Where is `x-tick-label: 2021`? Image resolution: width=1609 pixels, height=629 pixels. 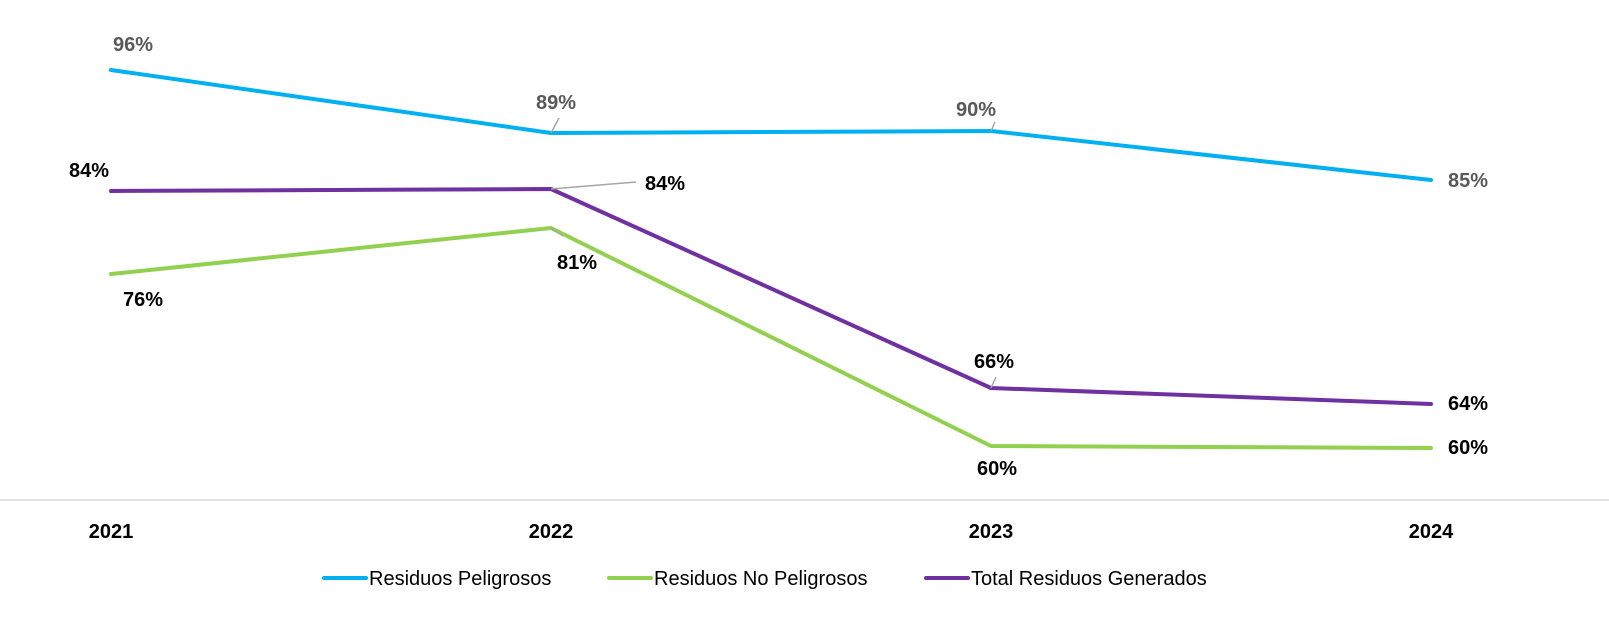
x-tick-label: 2021 is located at coordinates (111, 532).